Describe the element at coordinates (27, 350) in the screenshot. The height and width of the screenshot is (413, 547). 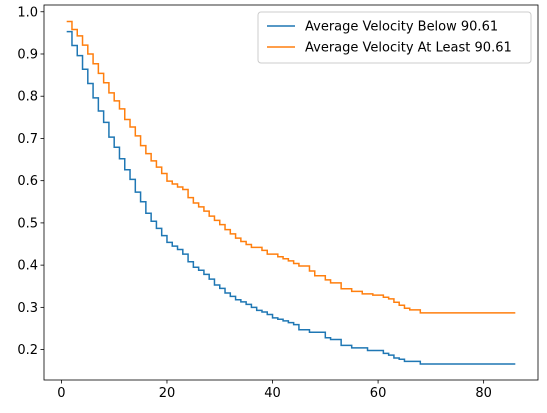
I see `y-tick-label: 0.2` at that location.